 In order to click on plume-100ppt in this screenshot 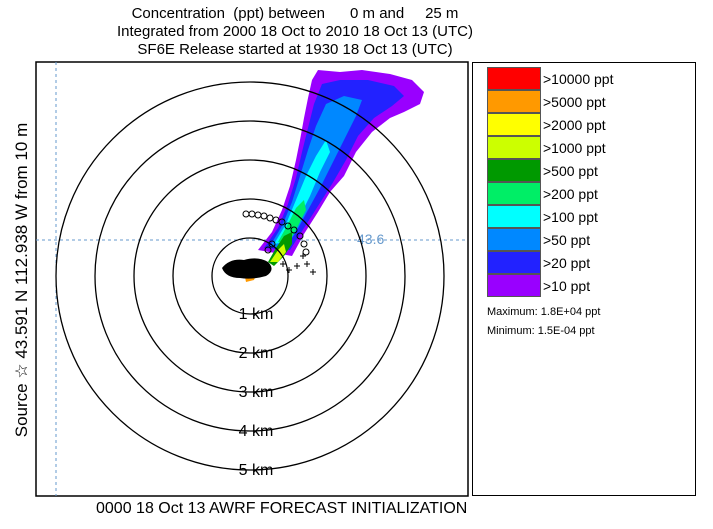, I will do `click(302, 192)`.